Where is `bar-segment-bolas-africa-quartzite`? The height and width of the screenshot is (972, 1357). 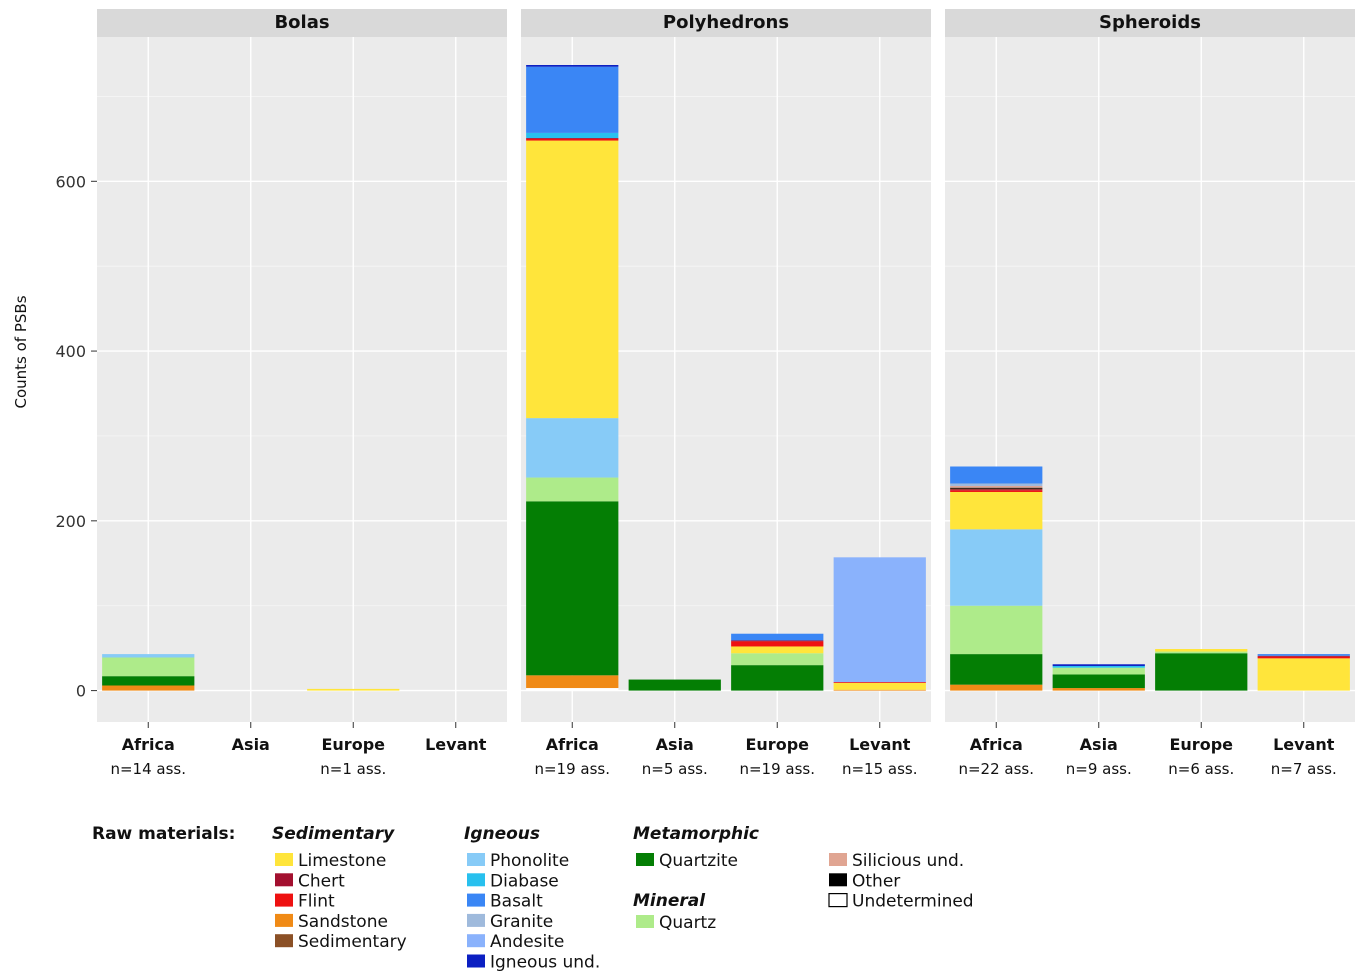
bar-segment-bolas-africa-quartzite is located at coordinates (148, 681).